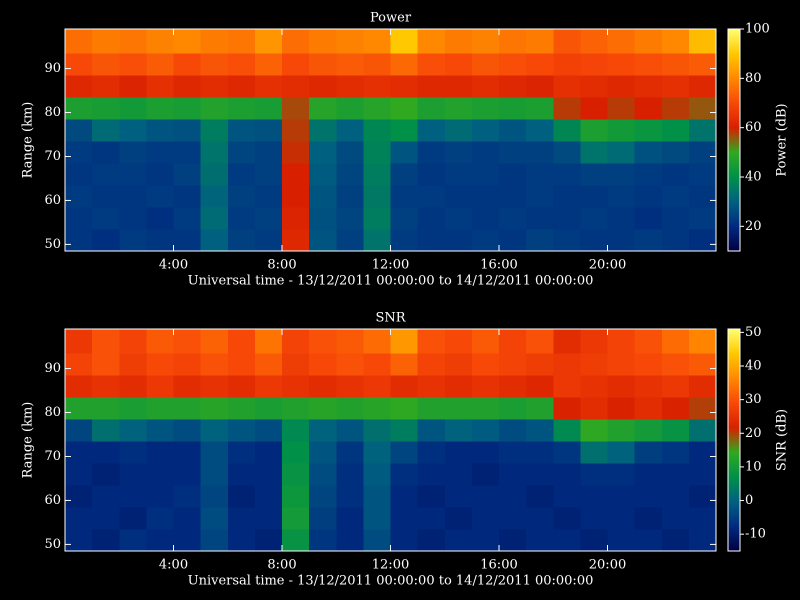 The width and height of the screenshot is (800, 600). I want to click on colorbar-label: SNR (dB), so click(782, 440).